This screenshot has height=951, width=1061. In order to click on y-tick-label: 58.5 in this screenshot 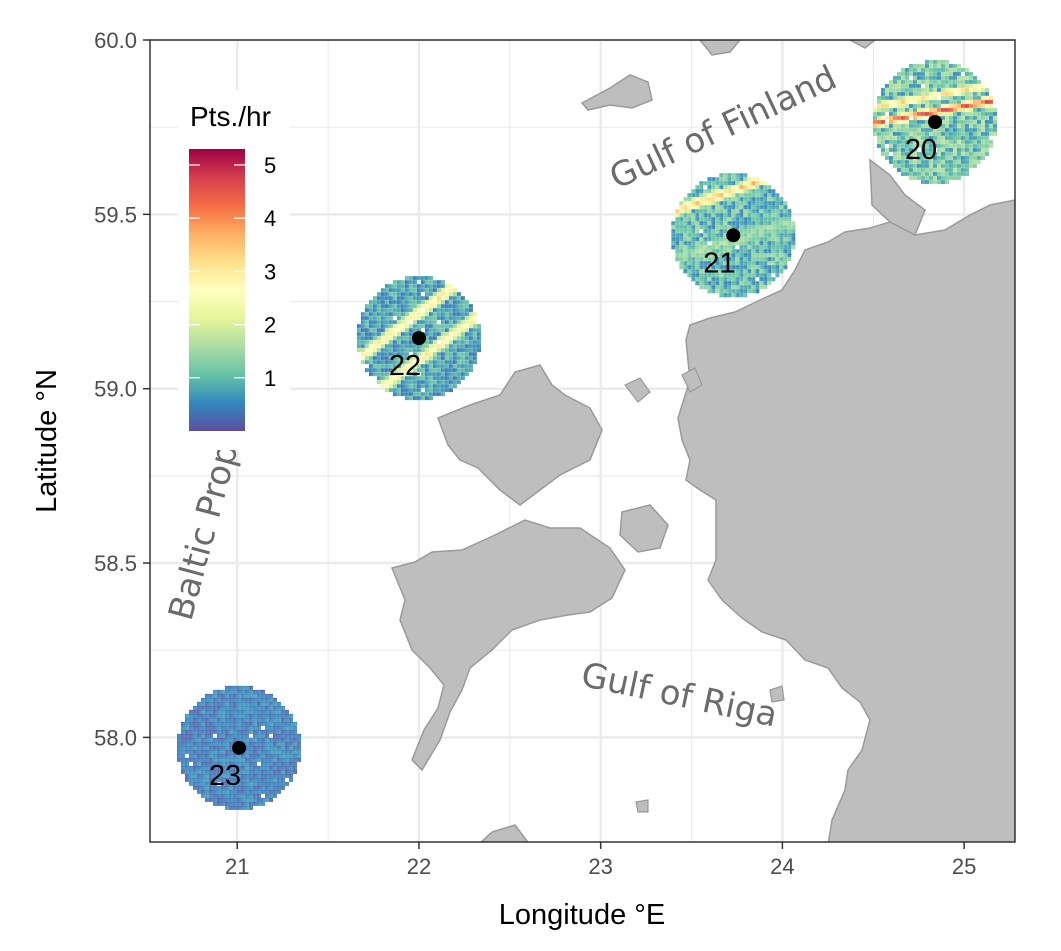, I will do `click(115, 563)`.